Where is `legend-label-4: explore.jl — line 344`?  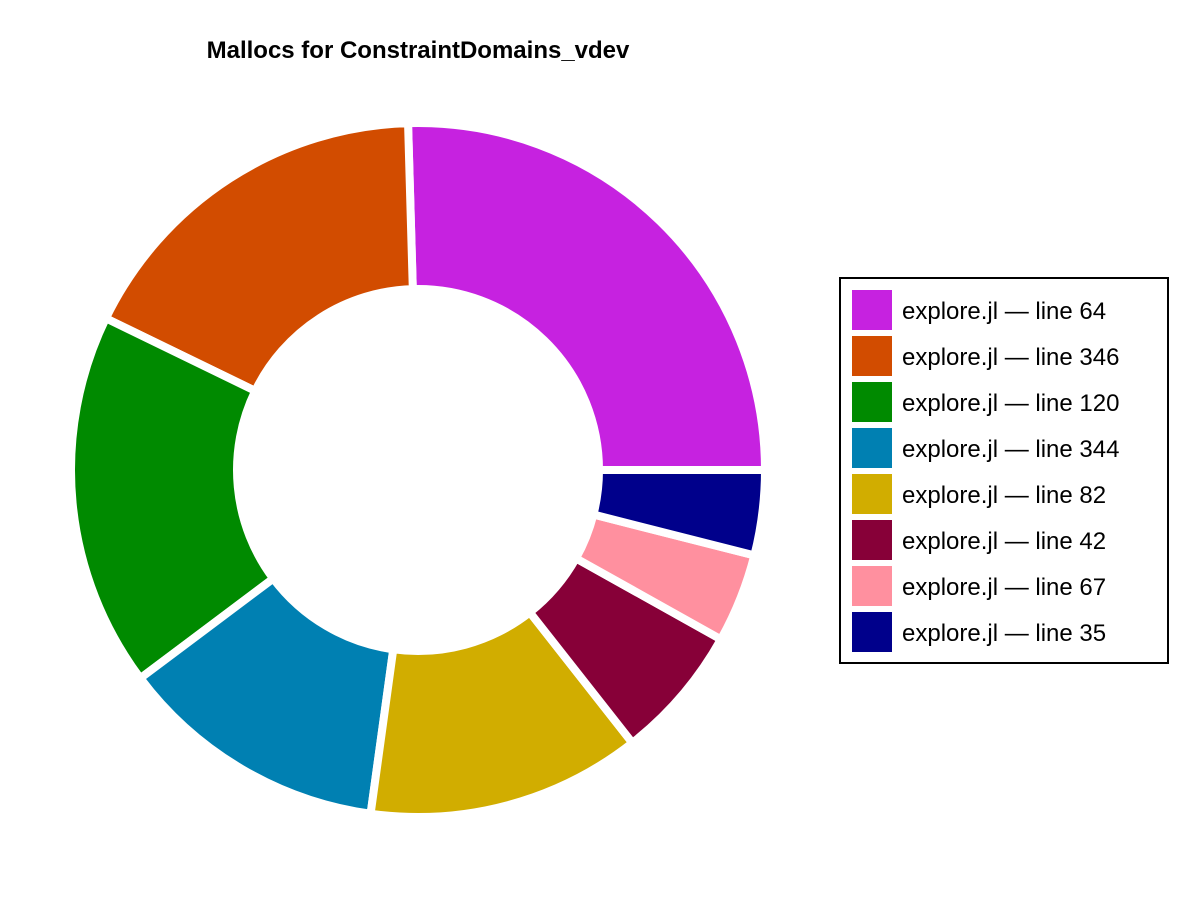 legend-label-4: explore.jl — line 344 is located at coordinates (1010, 449).